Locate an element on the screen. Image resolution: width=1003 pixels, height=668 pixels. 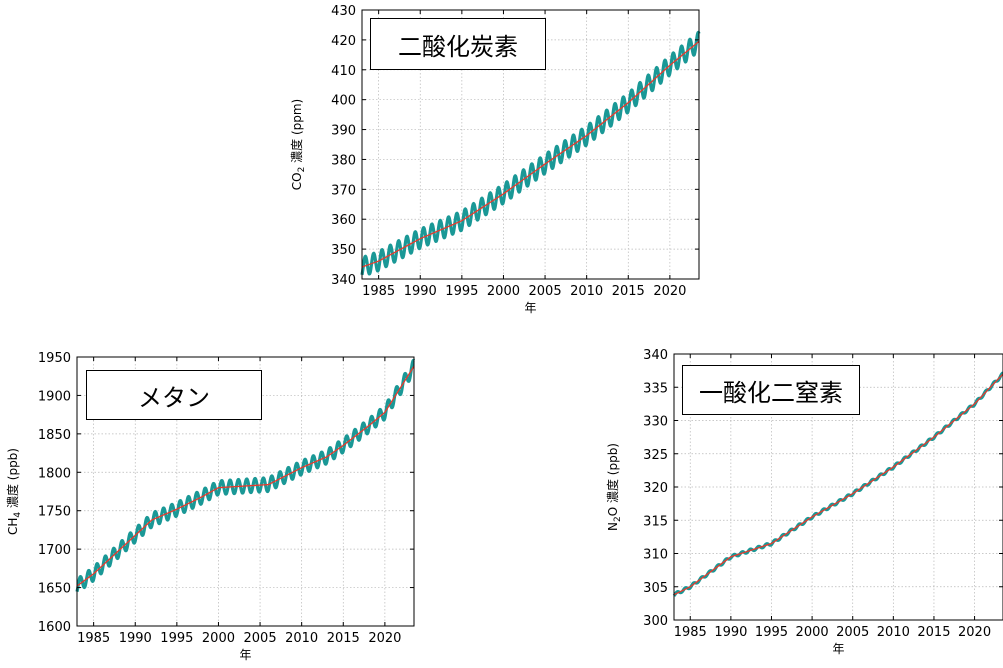
co2-title: 二酸化炭素 is located at coordinates (458, 46).